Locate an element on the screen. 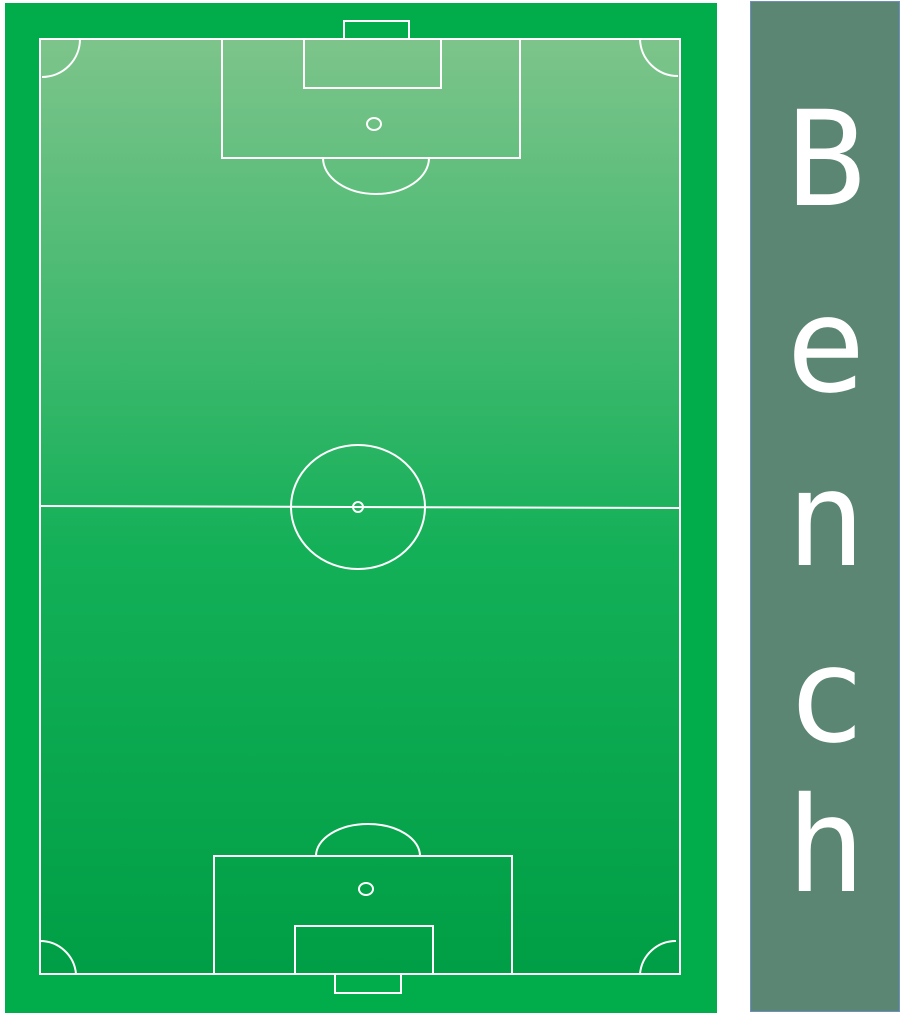  halfway-line is located at coordinates (360, 507).